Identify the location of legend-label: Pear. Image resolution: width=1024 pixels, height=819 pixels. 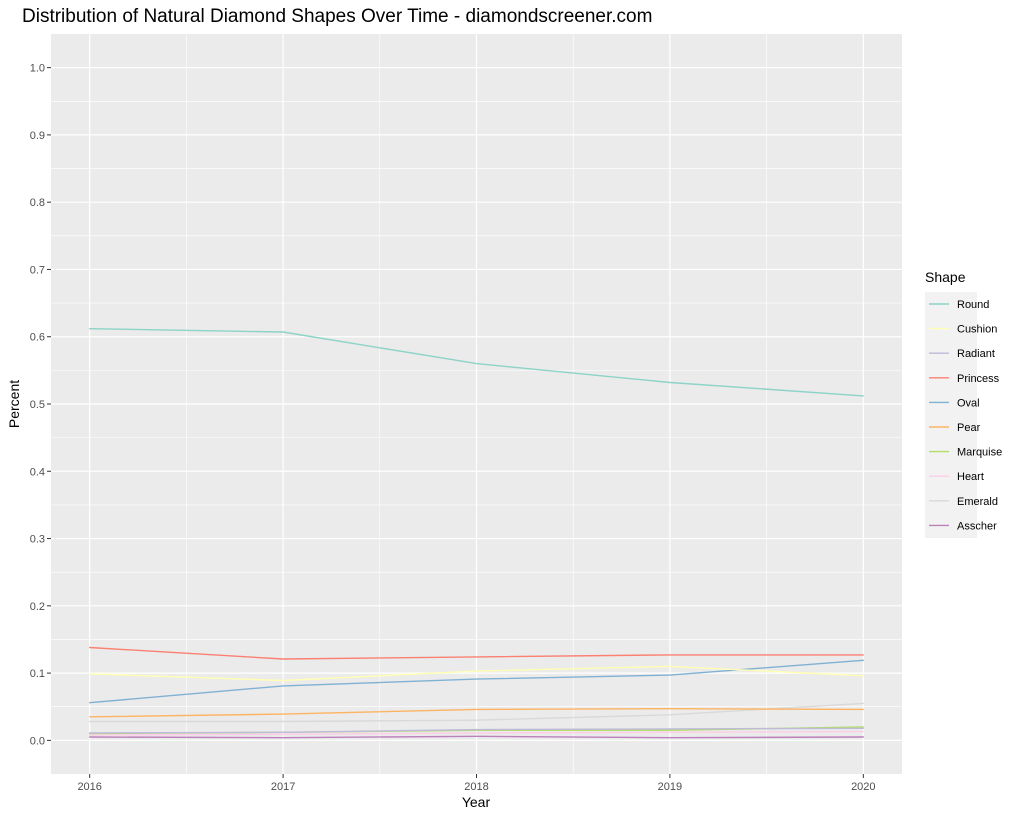
(969, 428).